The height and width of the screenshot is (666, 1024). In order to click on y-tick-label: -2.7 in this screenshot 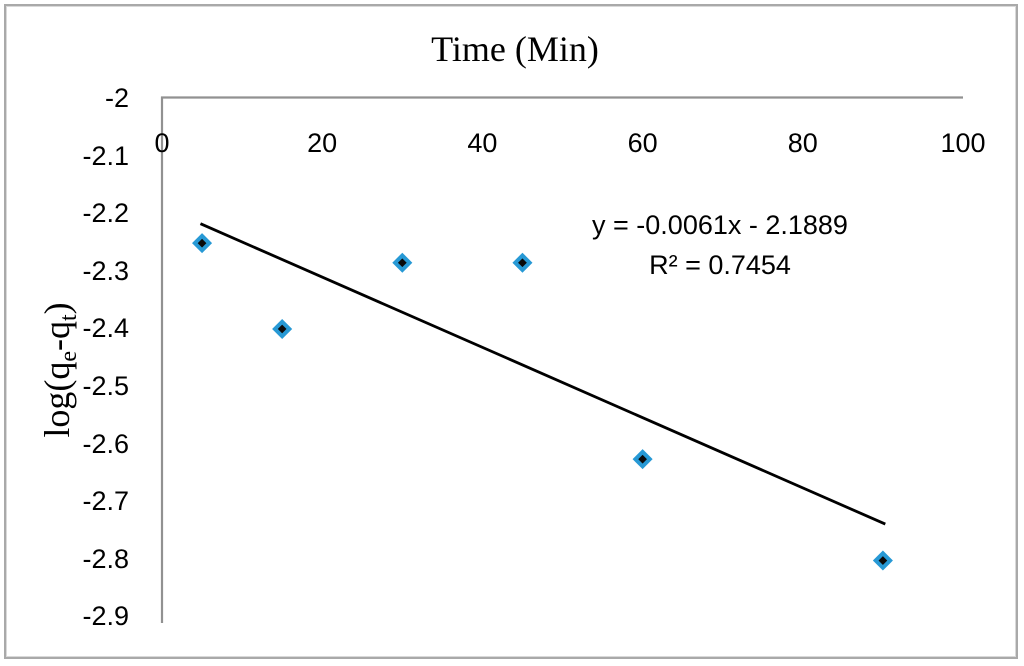, I will do `click(105, 501)`.